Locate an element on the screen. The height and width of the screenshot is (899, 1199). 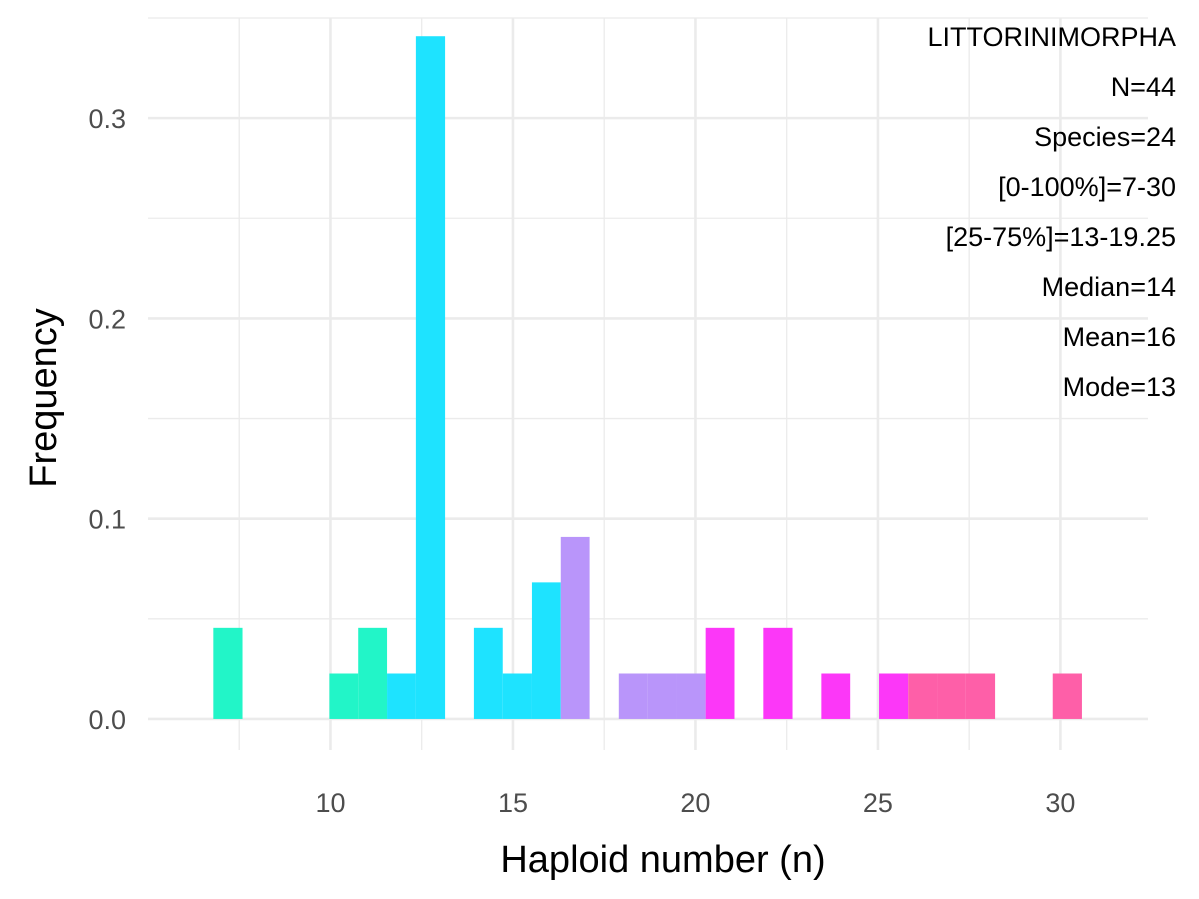
x-axis-tick-labels: 10 15 20 25 30 is located at coordinates (695, 803).